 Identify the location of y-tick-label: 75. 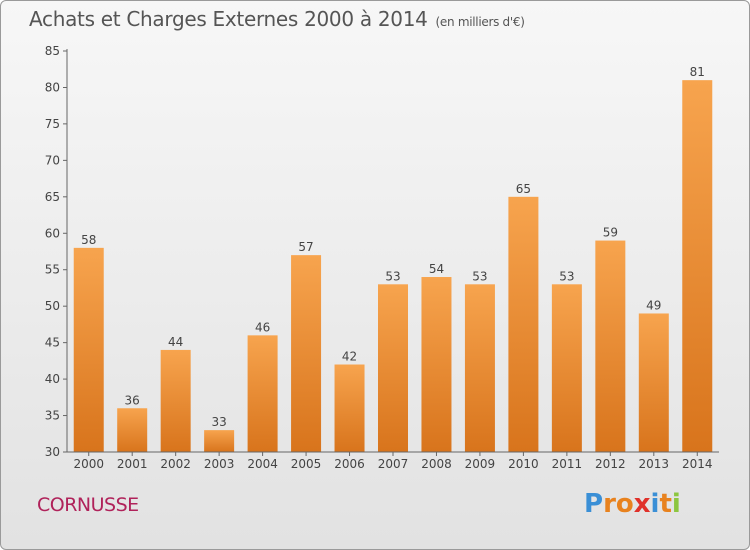
(52, 124).